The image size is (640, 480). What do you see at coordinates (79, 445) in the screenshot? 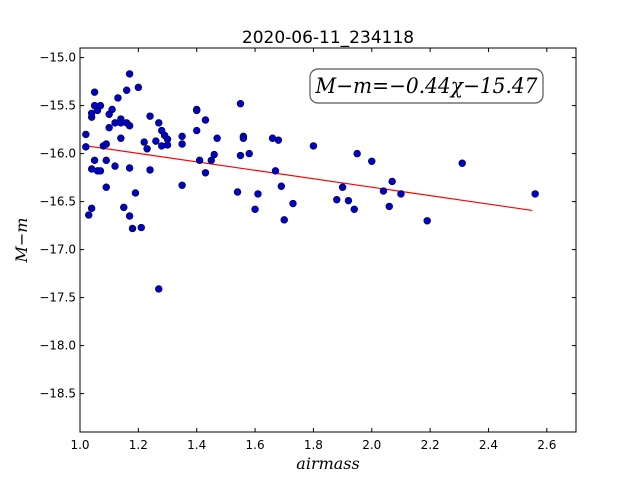
I see `x-tick-label: 1.0` at bounding box center [79, 445].